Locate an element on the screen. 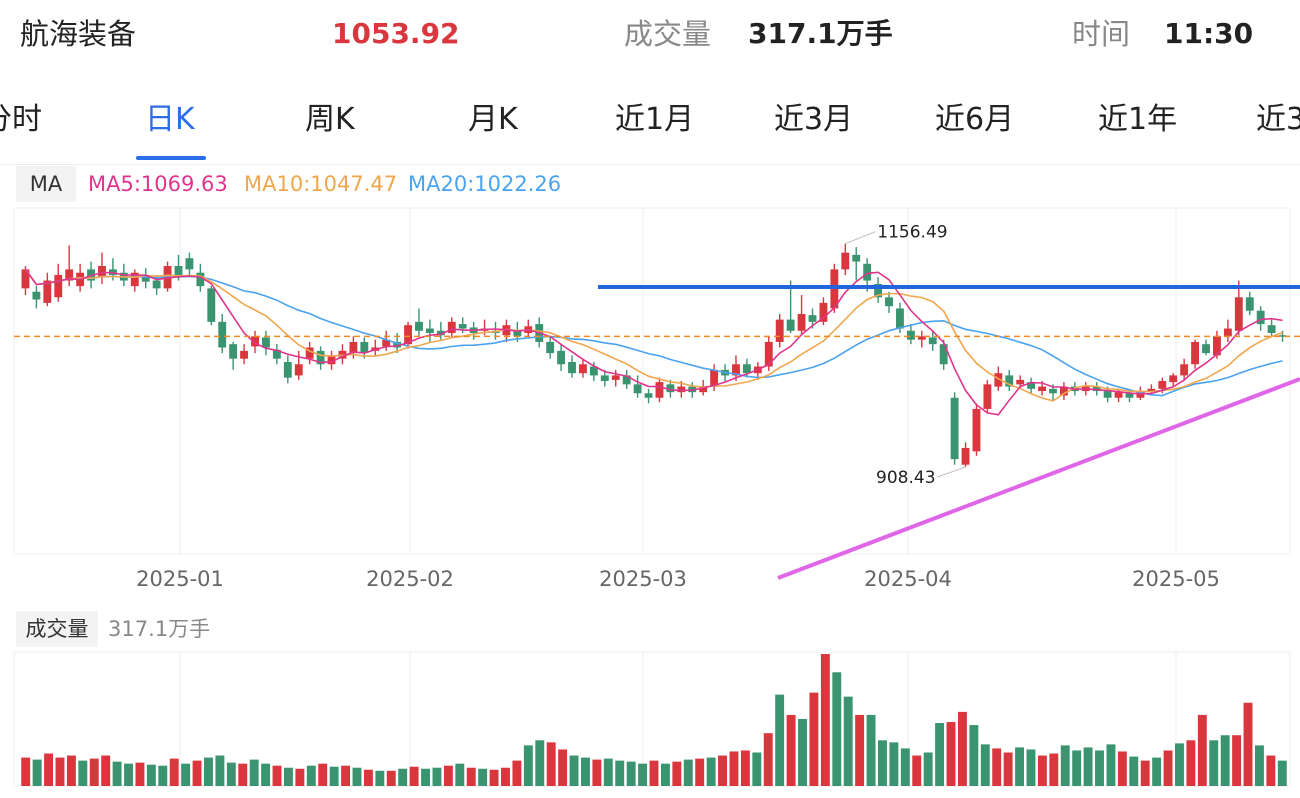  x-tick-label: 2025-01 is located at coordinates (180, 579).